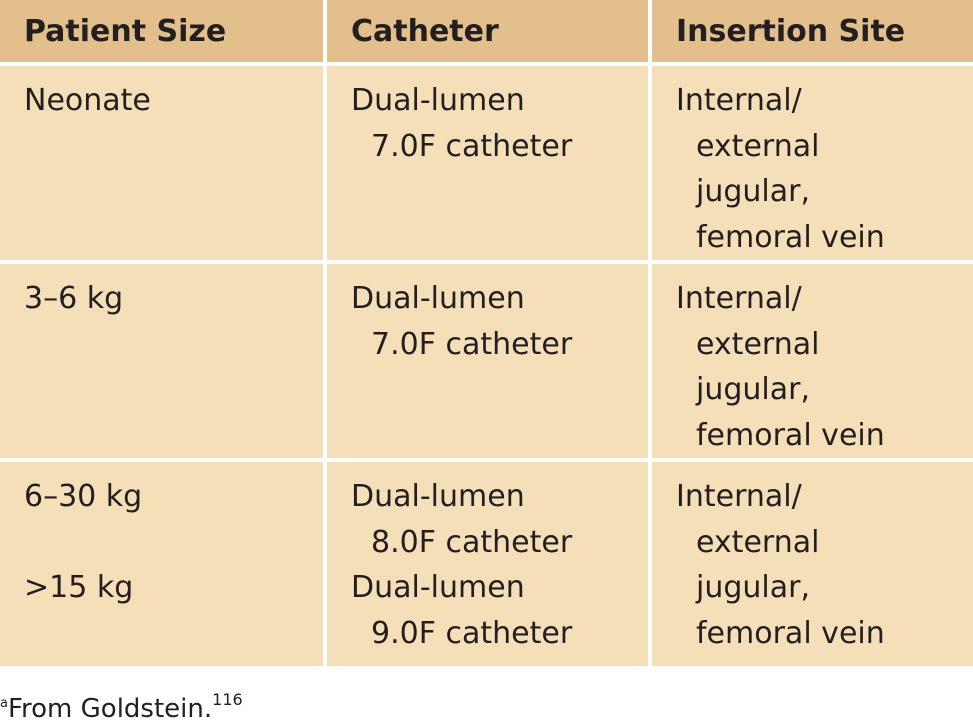  What do you see at coordinates (812, 31) in the screenshot?
I see `header-insertion-site: Insertion Site` at bounding box center [812, 31].